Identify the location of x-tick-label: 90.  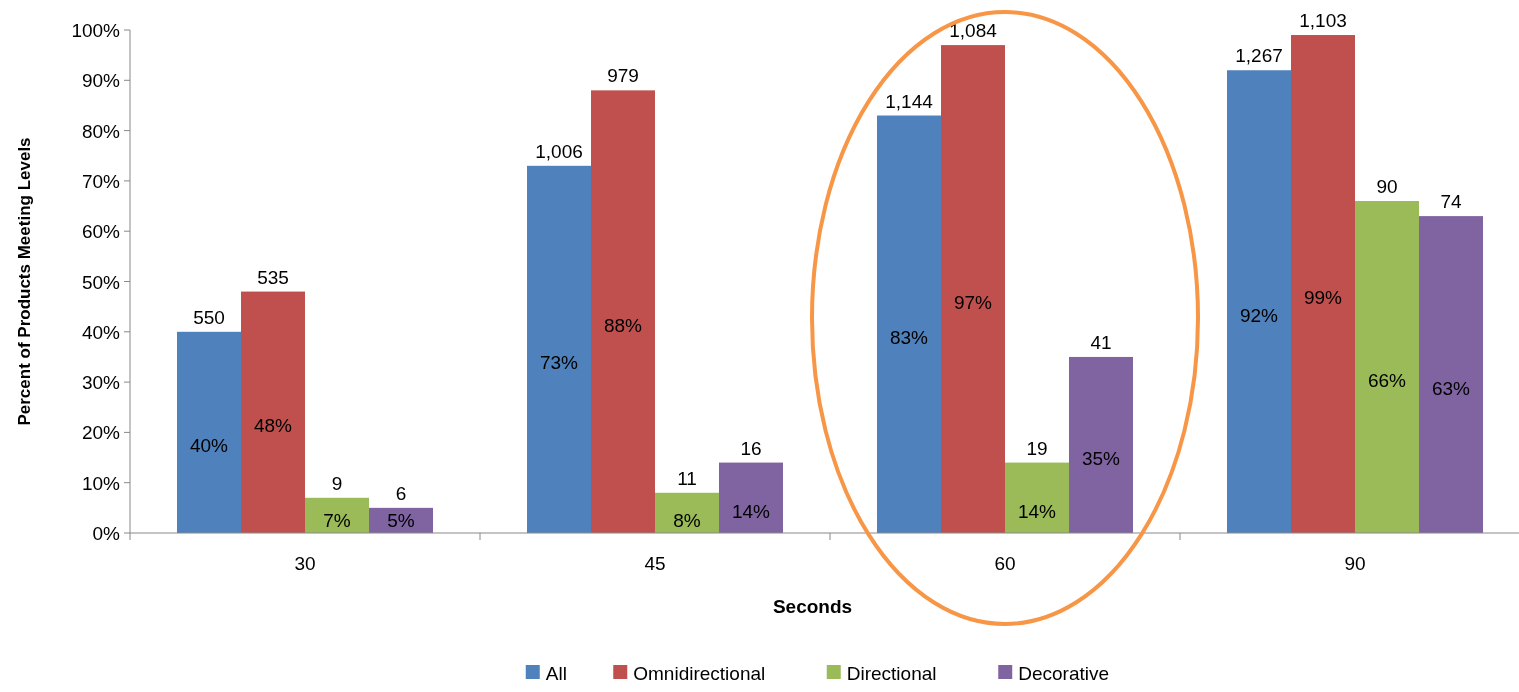
(1355, 563).